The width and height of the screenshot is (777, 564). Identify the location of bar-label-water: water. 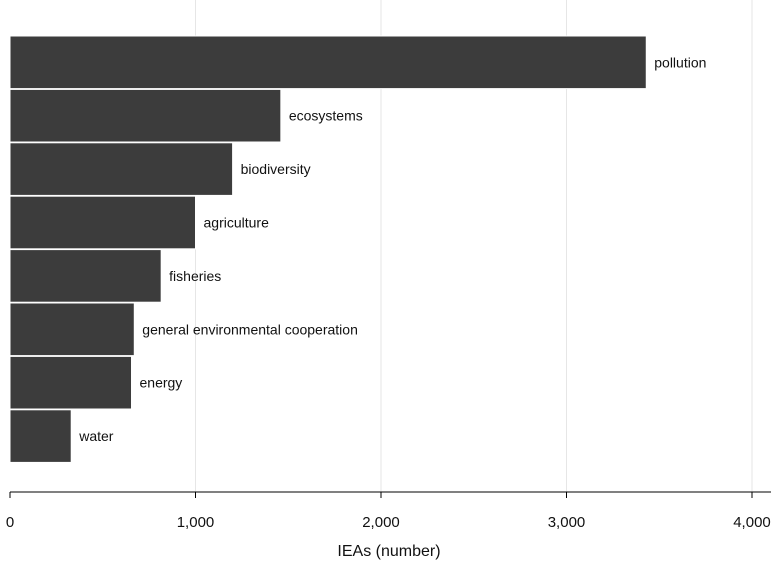
(96, 436).